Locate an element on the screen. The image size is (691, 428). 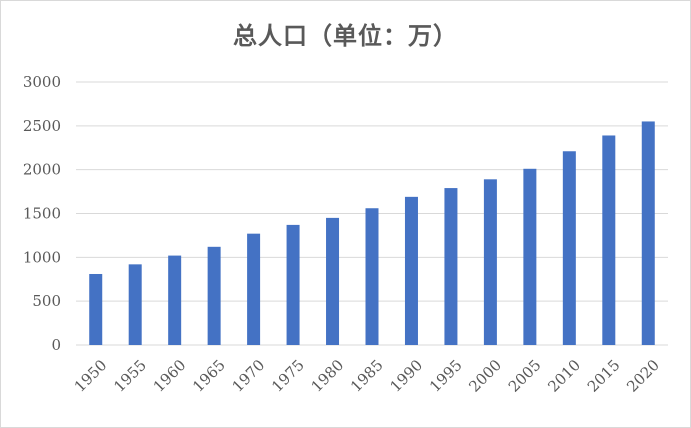
x-tick-label: 1970 is located at coordinates (249, 376).